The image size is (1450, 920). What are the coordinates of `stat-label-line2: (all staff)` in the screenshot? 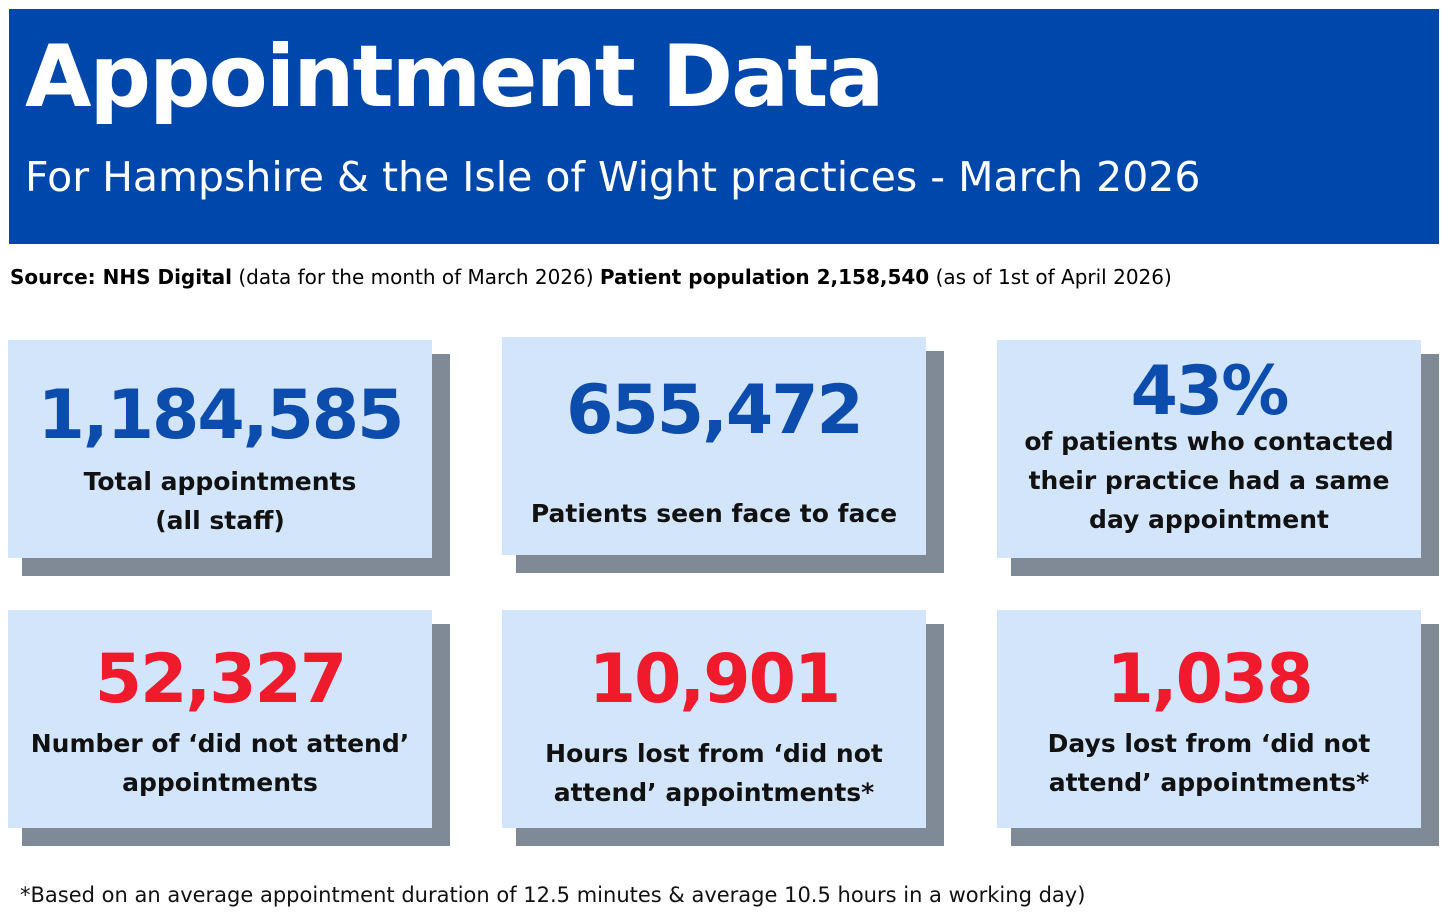 It's located at (220, 520).